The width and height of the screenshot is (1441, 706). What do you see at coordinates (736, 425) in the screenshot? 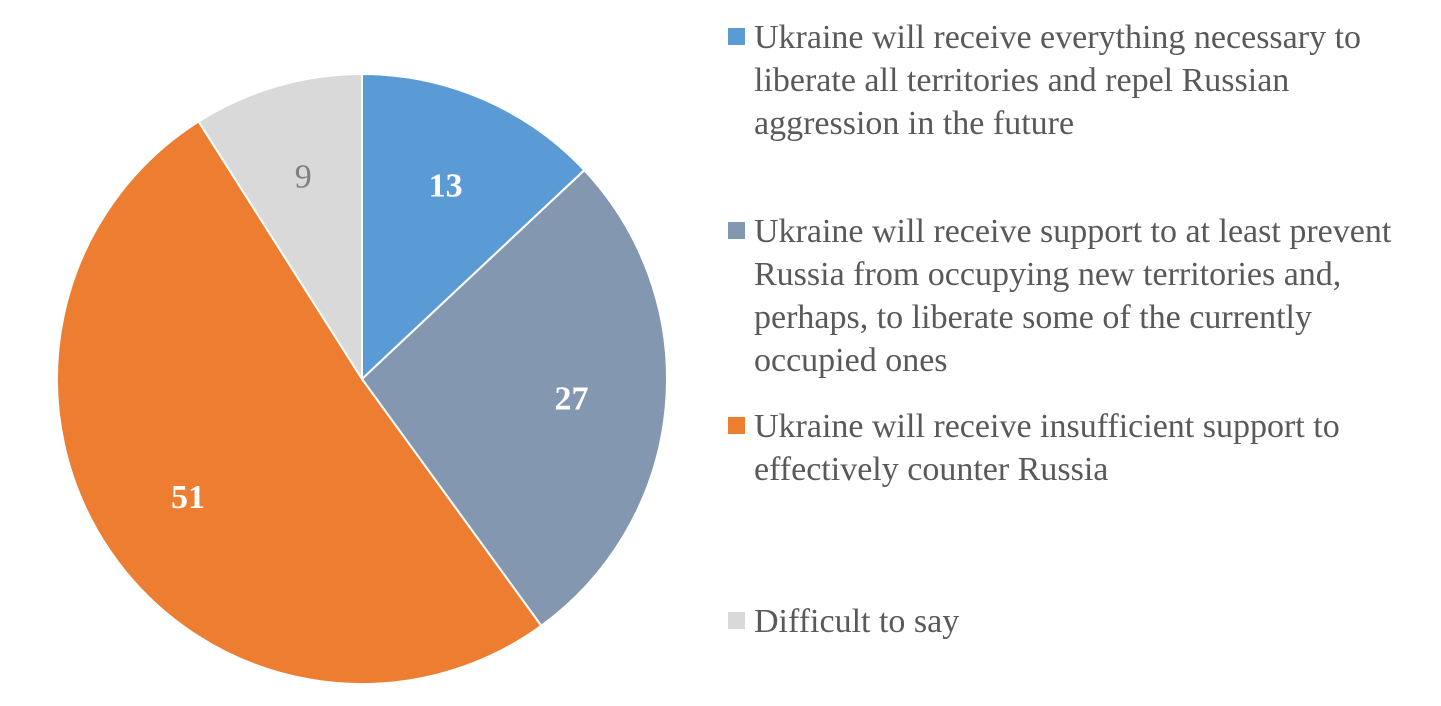
I see `legend-swatch-insufficient-support` at bounding box center [736, 425].